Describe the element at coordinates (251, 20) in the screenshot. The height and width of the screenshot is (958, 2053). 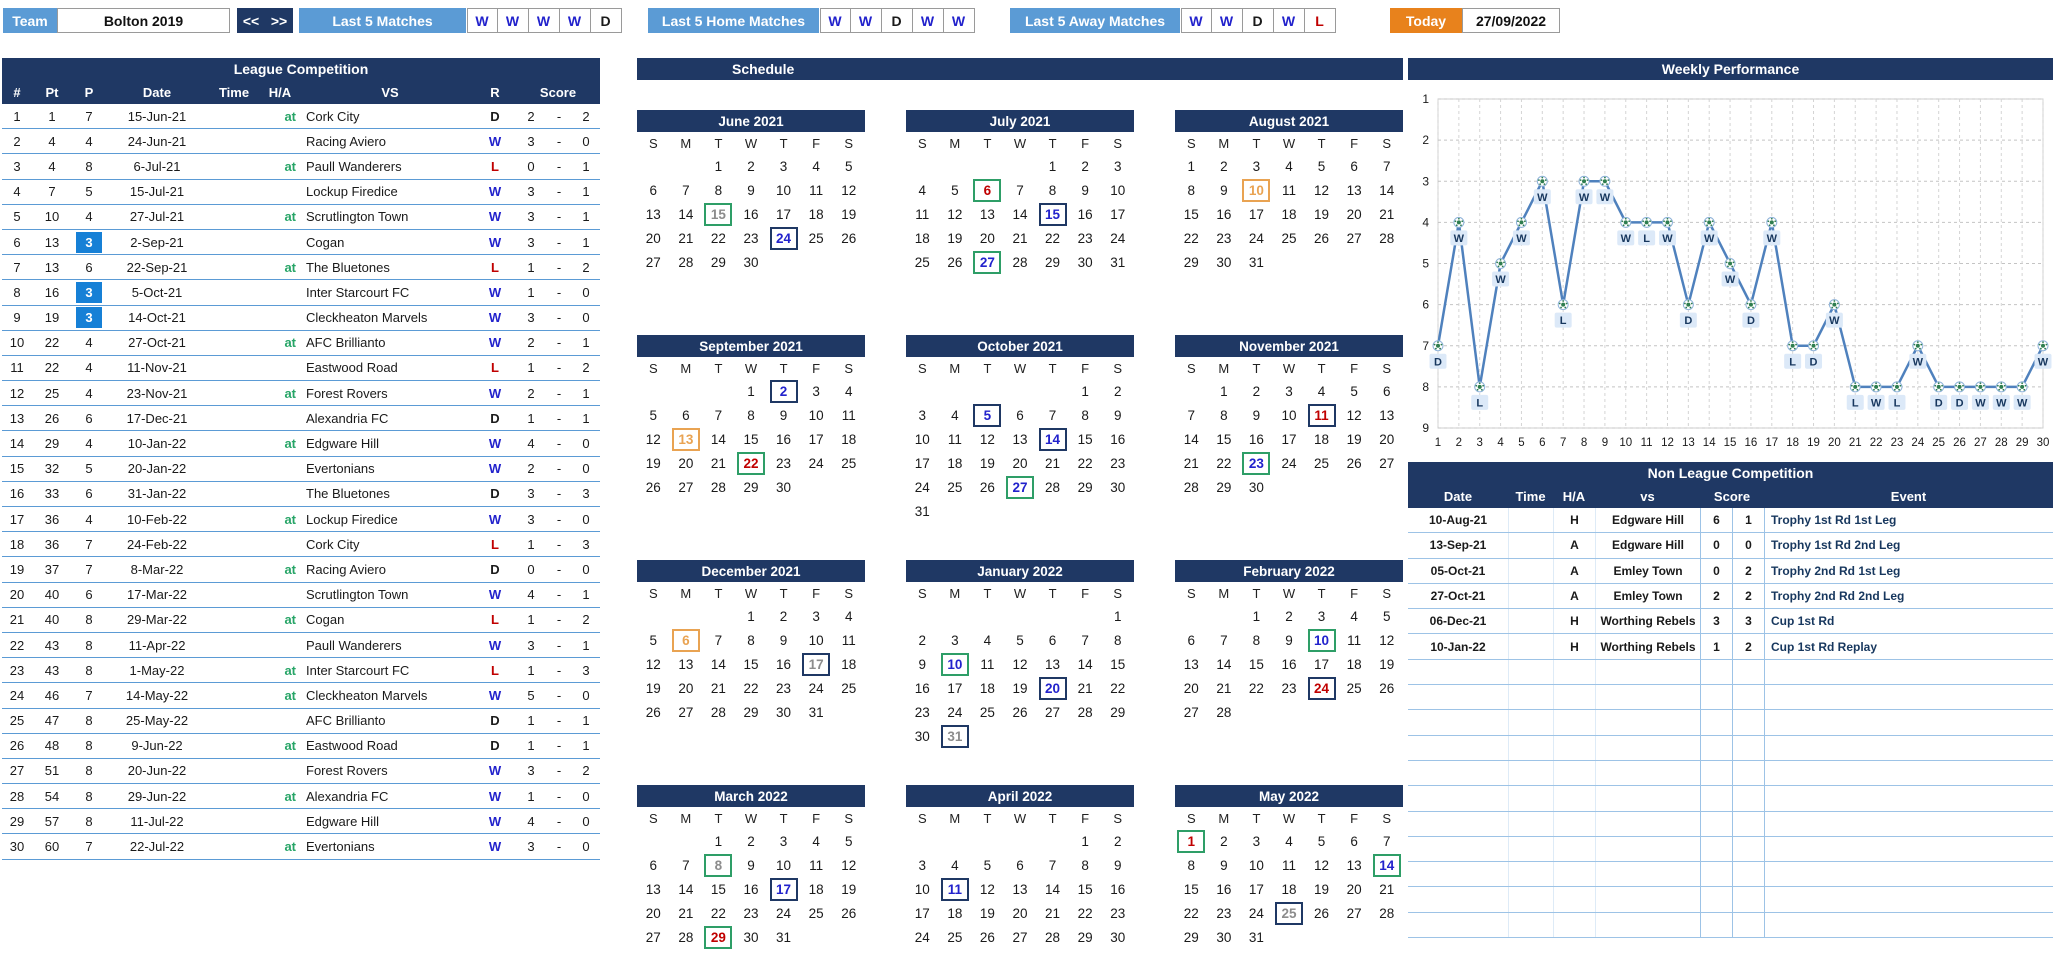
I see `prev-team-button: <<` at that location.